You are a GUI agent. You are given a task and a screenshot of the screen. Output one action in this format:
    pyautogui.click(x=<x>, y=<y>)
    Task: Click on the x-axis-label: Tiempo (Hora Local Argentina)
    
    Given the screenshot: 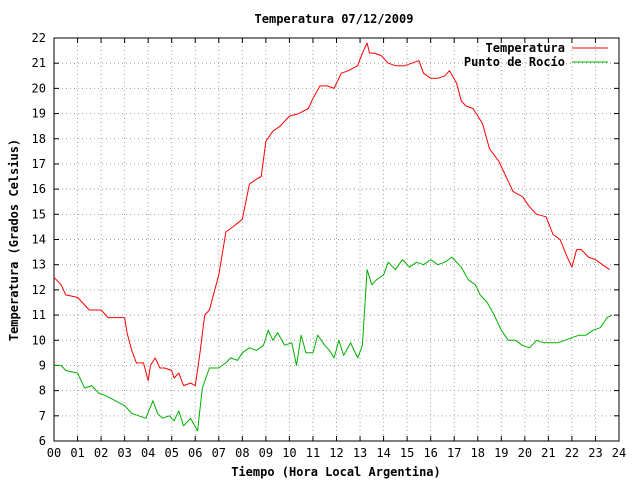 What is the action you would take?
    pyautogui.click(x=336, y=472)
    